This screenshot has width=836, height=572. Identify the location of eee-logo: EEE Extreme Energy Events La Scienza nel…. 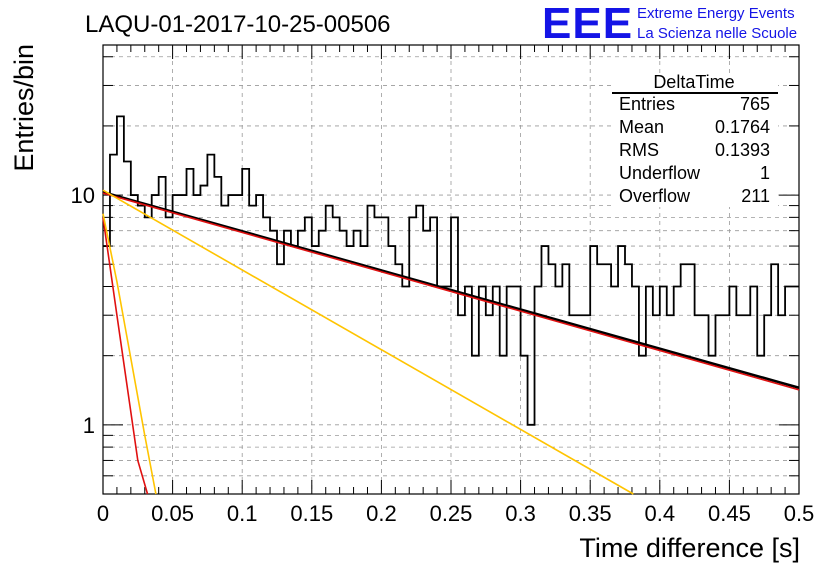
(669, 24).